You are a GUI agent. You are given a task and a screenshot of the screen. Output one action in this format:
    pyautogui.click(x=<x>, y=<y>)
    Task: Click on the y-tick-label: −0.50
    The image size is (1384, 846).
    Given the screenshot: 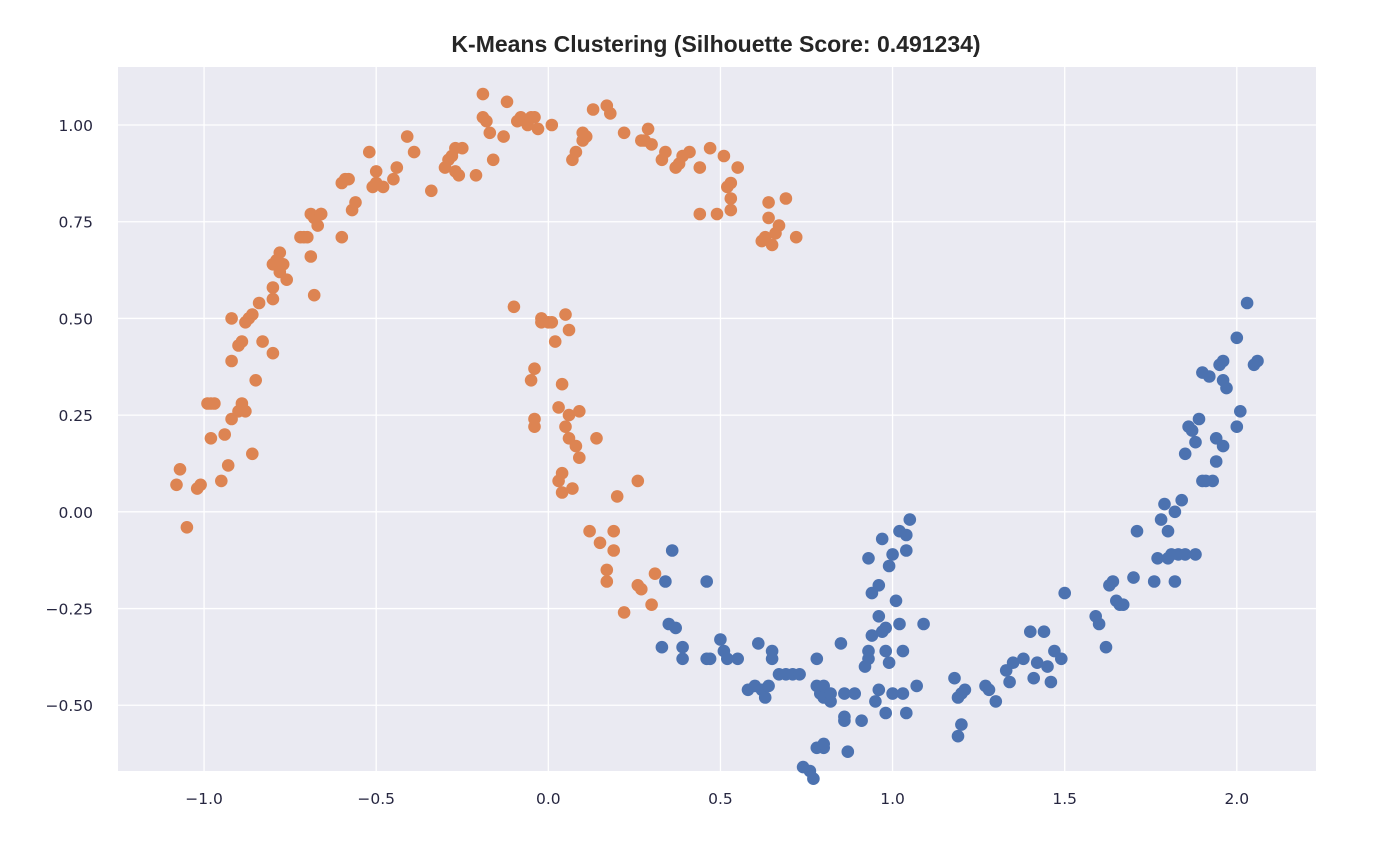 What is the action you would take?
    pyautogui.click(x=70, y=706)
    